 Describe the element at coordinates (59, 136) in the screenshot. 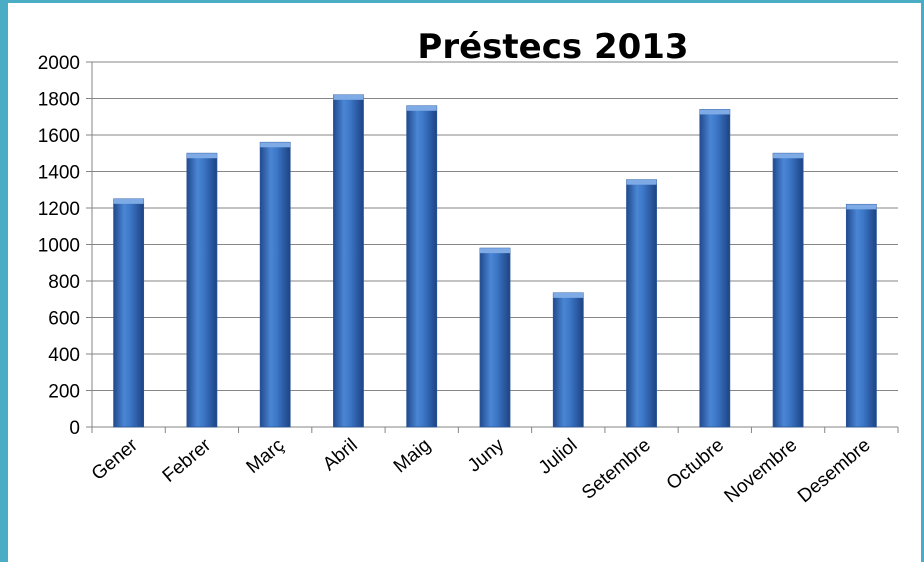

I see `y-tick-label: 1600` at that location.